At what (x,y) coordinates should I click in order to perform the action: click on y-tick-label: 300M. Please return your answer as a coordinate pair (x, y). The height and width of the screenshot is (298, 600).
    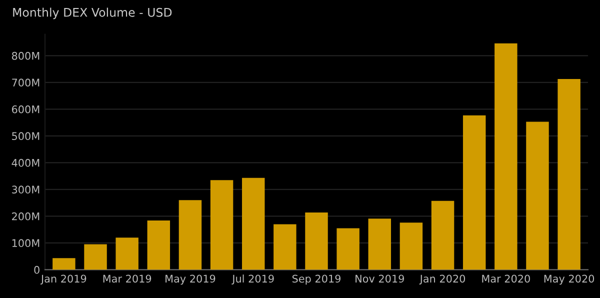
    Looking at the image, I should click on (26, 190).